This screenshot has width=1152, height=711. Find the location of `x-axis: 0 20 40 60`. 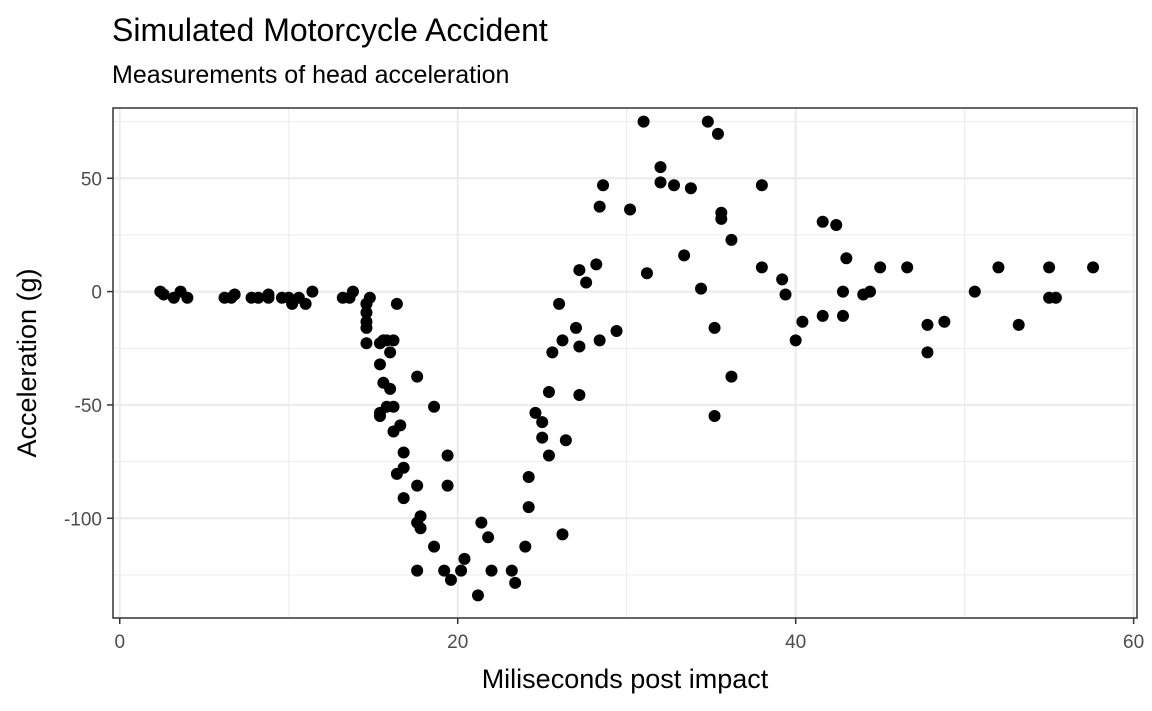

x-axis: 0 20 40 60 is located at coordinates (629, 635).